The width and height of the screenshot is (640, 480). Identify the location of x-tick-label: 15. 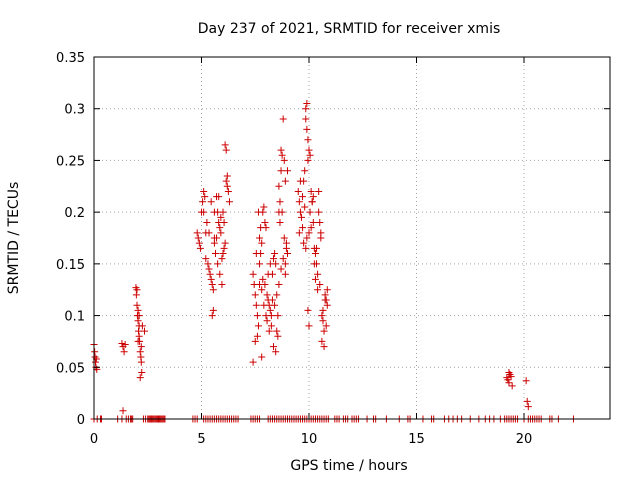
(416, 439).